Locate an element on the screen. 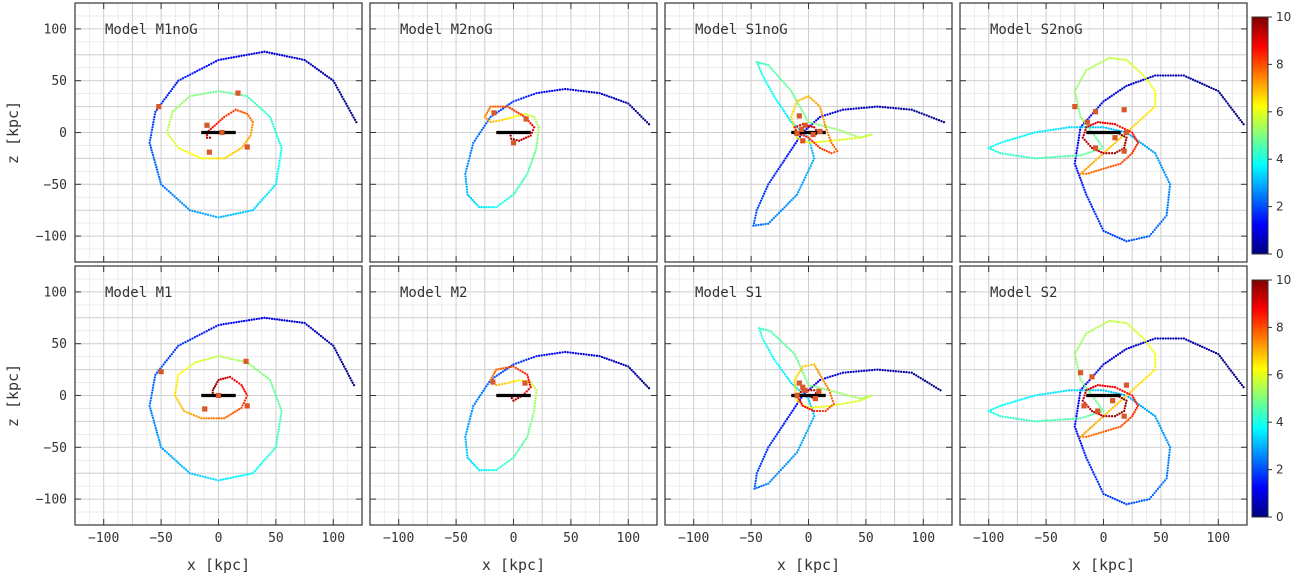  panel-5: Model M2−100 −50 0 50 100 is located at coordinates (513, 405).